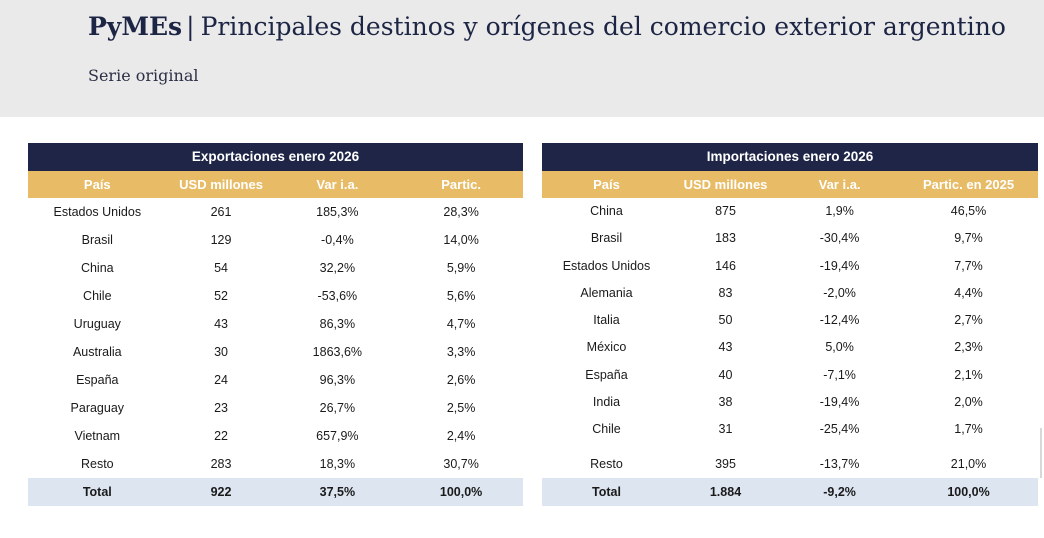 This screenshot has width=1044, height=538. Describe the element at coordinates (275, 212) in the screenshot. I see `table-row: Estados Unidos 261 185,3% 28,3%` at that location.